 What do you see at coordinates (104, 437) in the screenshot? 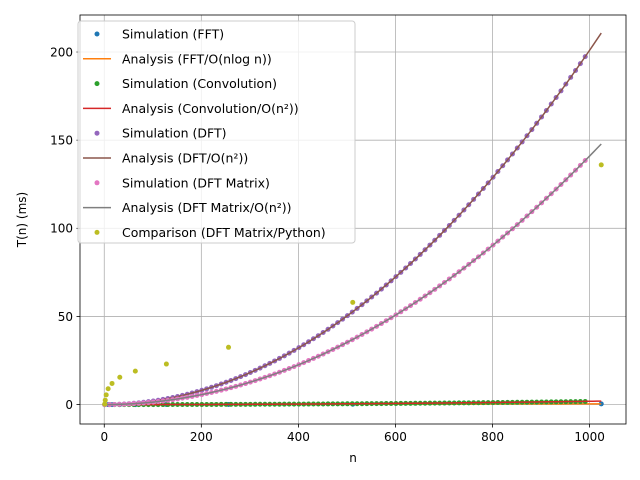
I see `x-tick-label: 0` at bounding box center [104, 437].